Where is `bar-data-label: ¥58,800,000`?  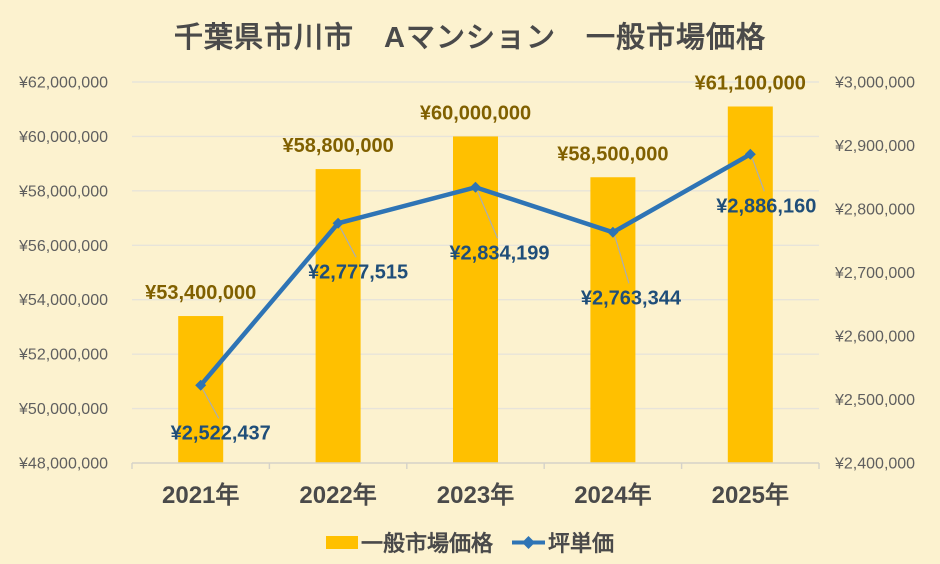 bar-data-label: ¥58,800,000 is located at coordinates (337, 146).